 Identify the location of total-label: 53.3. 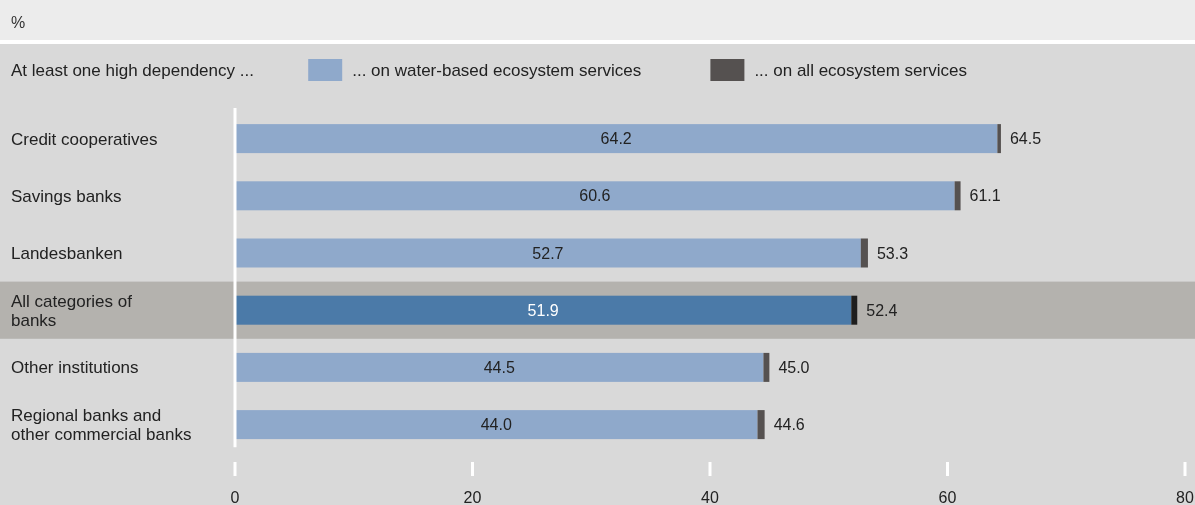
(892, 253).